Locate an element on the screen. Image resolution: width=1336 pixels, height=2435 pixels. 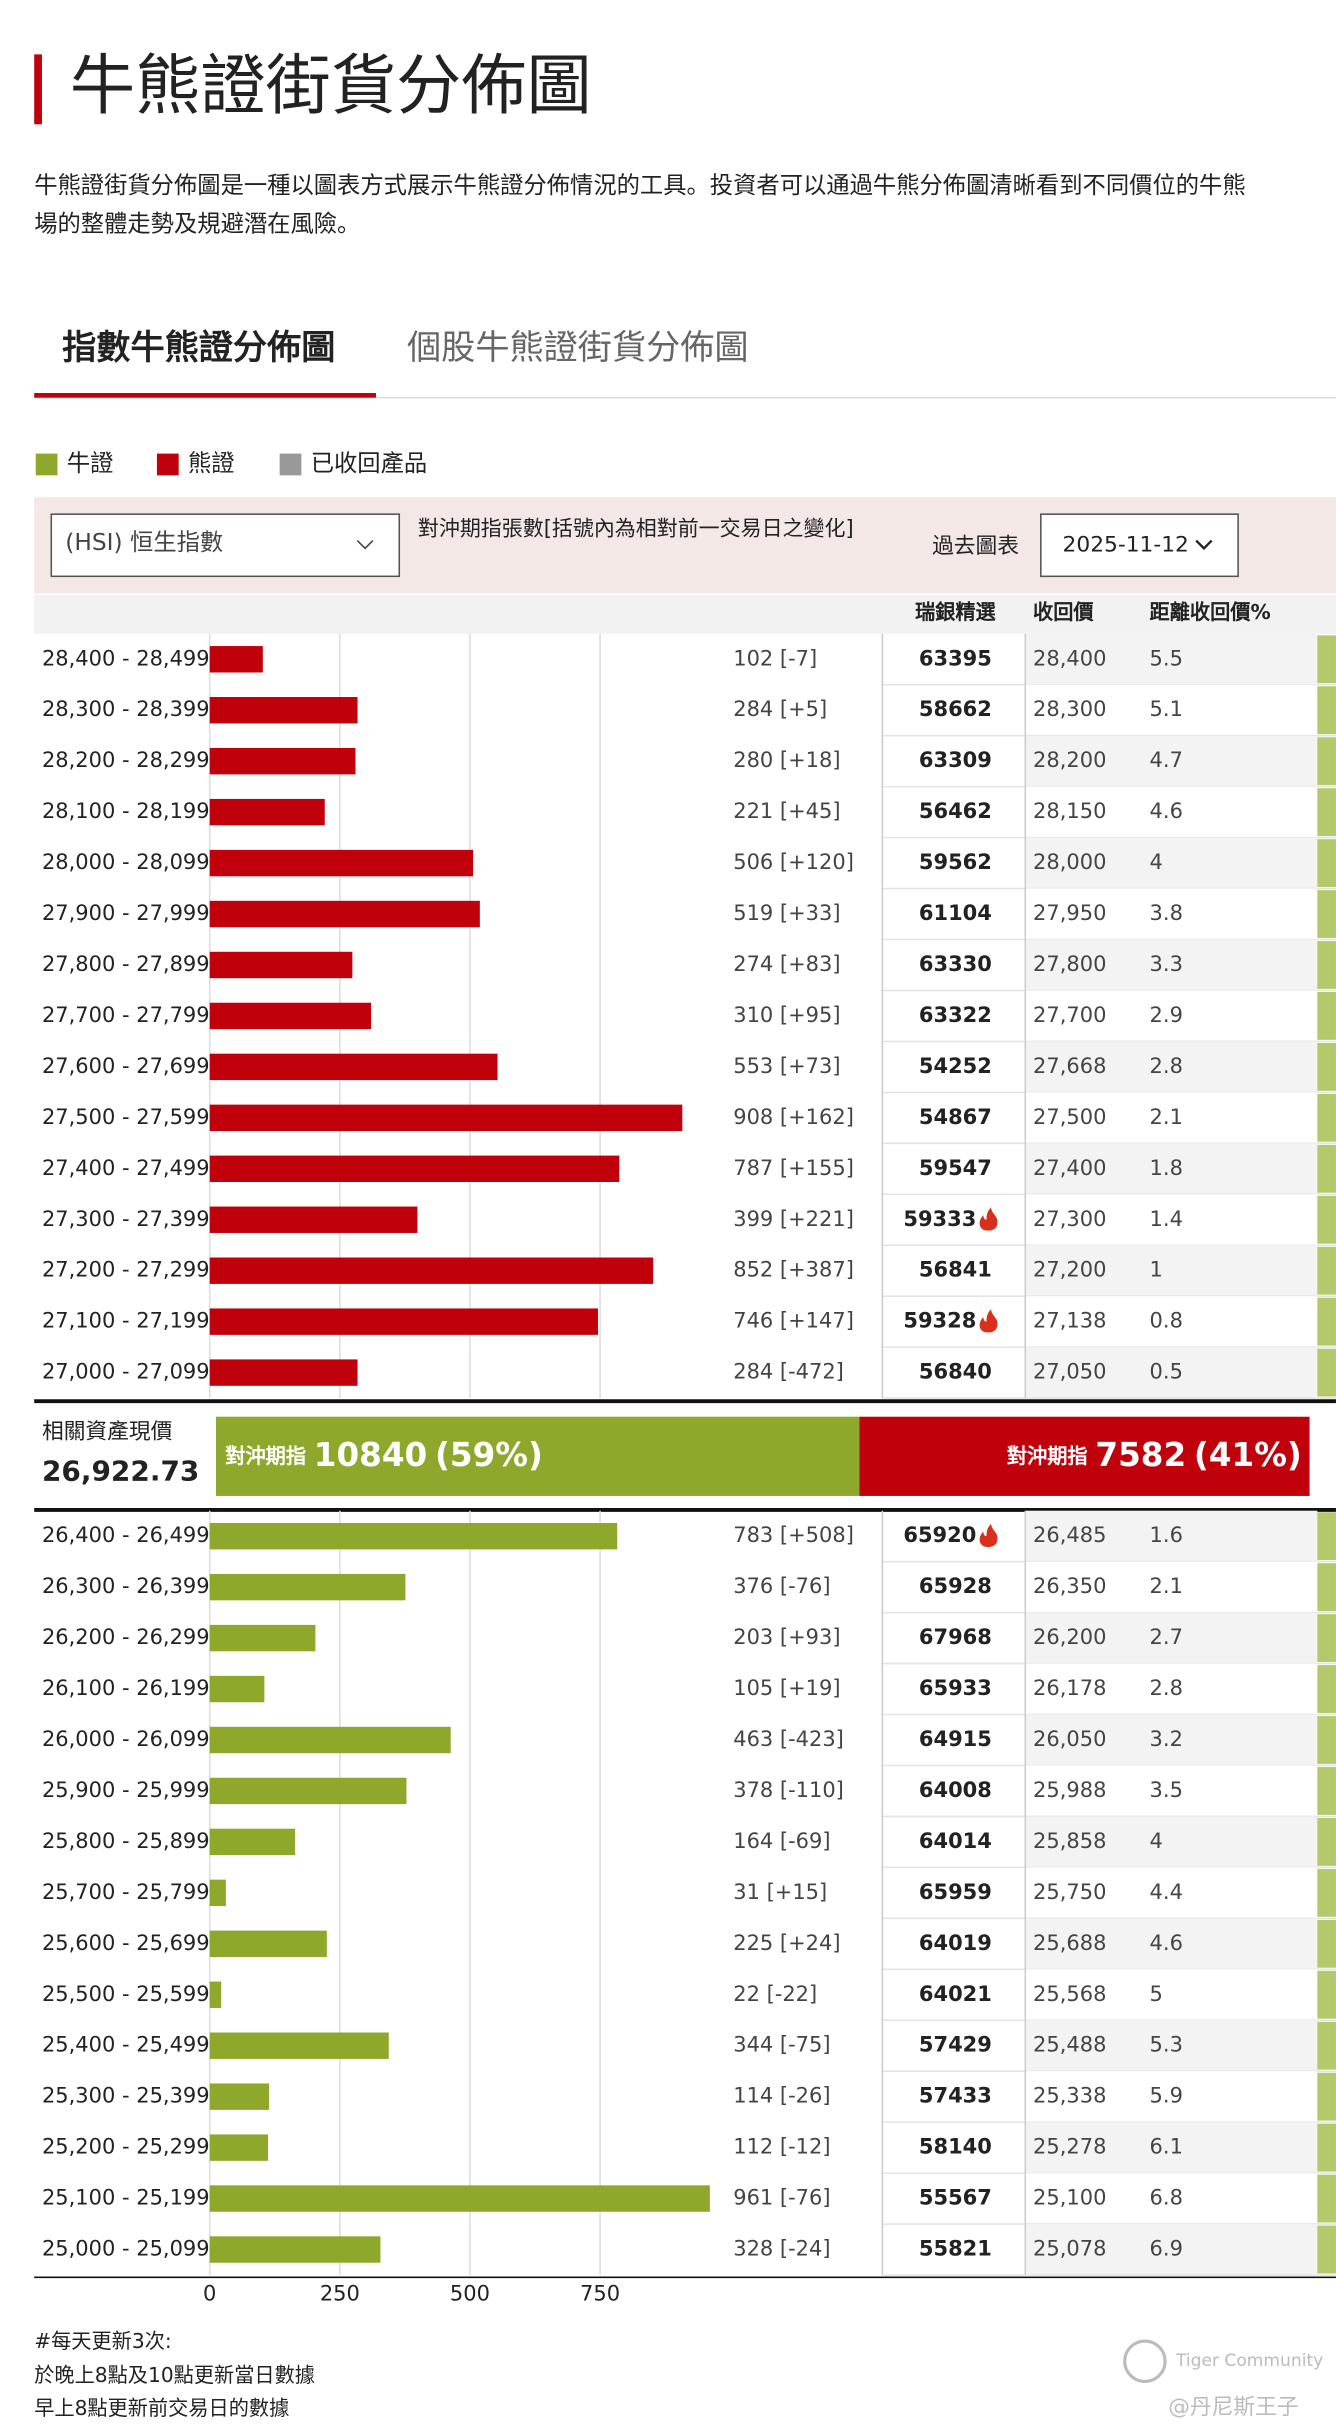
value-label: 114 [-26] is located at coordinates (781, 2096).